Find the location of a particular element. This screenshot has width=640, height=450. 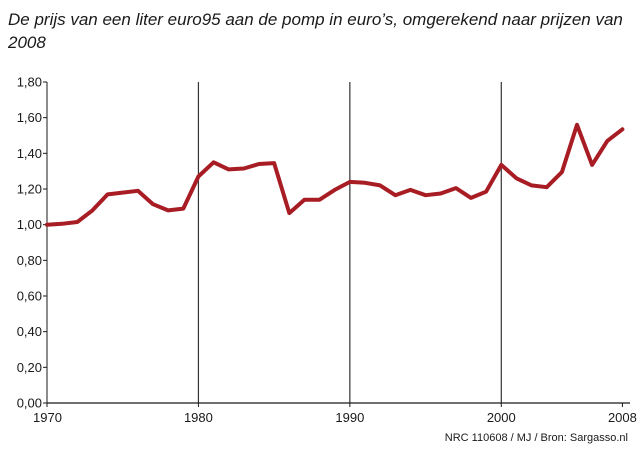

y-tick-label: 0,00 is located at coordinates (29, 403).